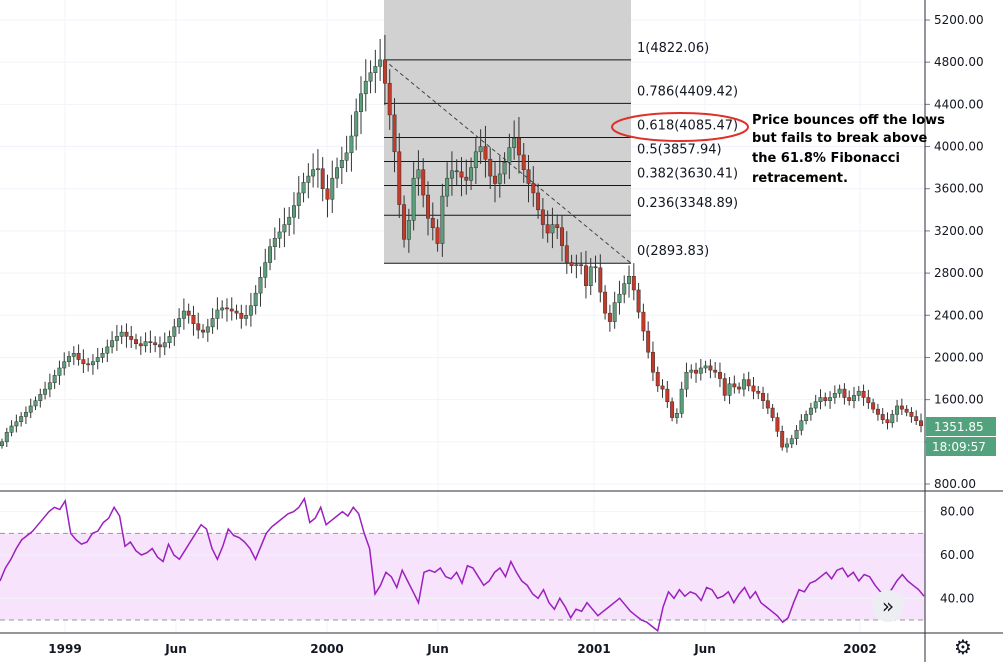 The height and width of the screenshot is (666, 1003). What do you see at coordinates (959, 357) in the screenshot?
I see `y-tick-label: 2000.00` at bounding box center [959, 357].